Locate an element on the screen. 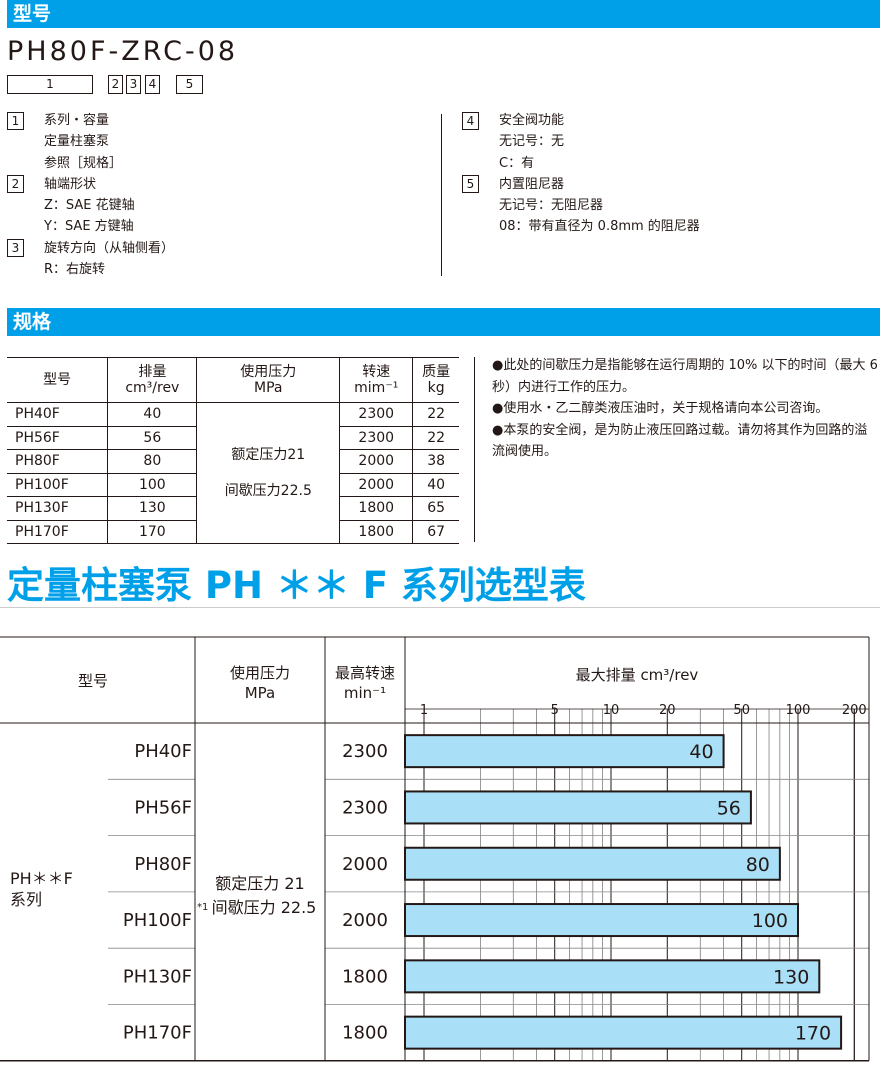  table-cell: 65 is located at coordinates (435, 508).